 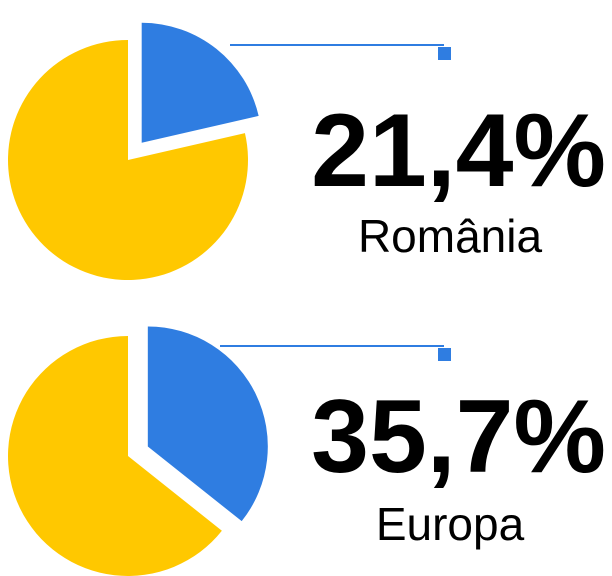 What do you see at coordinates (450, 236) in the screenshot?
I see `chart-title: România` at bounding box center [450, 236].